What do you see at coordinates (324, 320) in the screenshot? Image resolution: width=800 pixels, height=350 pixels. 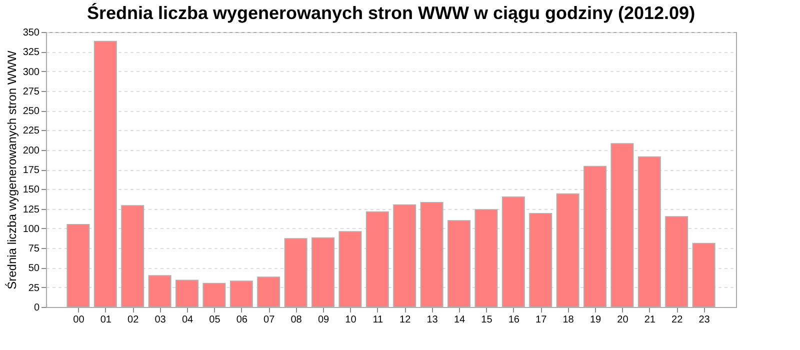 I see `x-tick-label: 09` at bounding box center [324, 320].